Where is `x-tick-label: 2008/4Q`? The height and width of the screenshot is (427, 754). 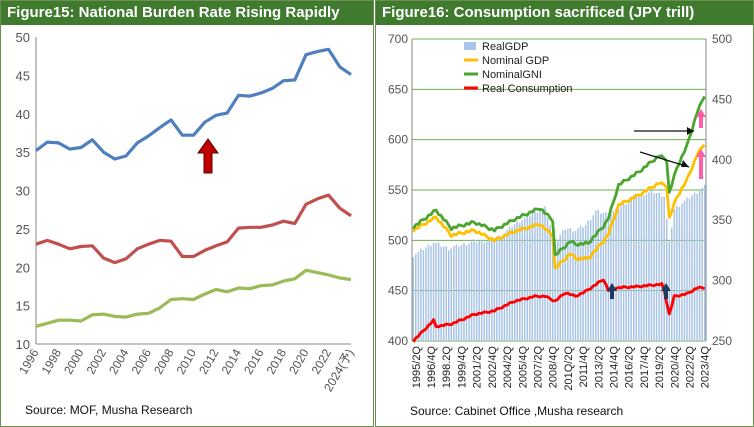
x-tick-label: 2008/4Q is located at coordinates (554, 367).